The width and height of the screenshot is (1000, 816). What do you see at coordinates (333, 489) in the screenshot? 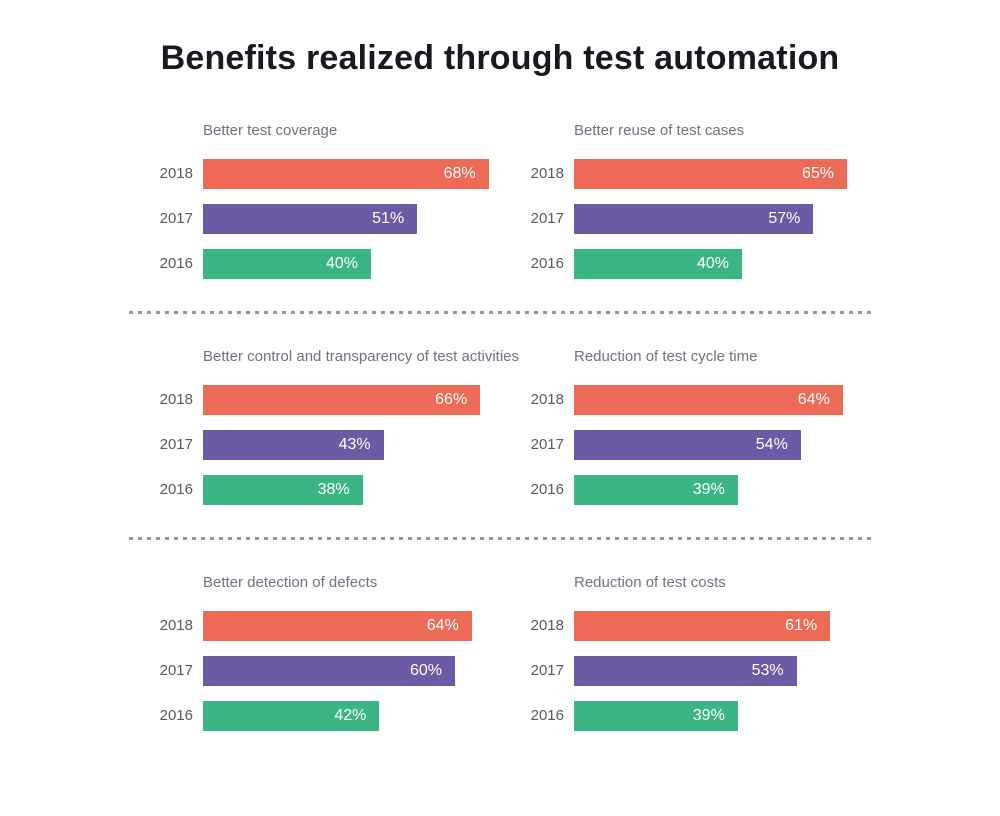
I see `bar-value-label: 38%` at bounding box center [333, 489].